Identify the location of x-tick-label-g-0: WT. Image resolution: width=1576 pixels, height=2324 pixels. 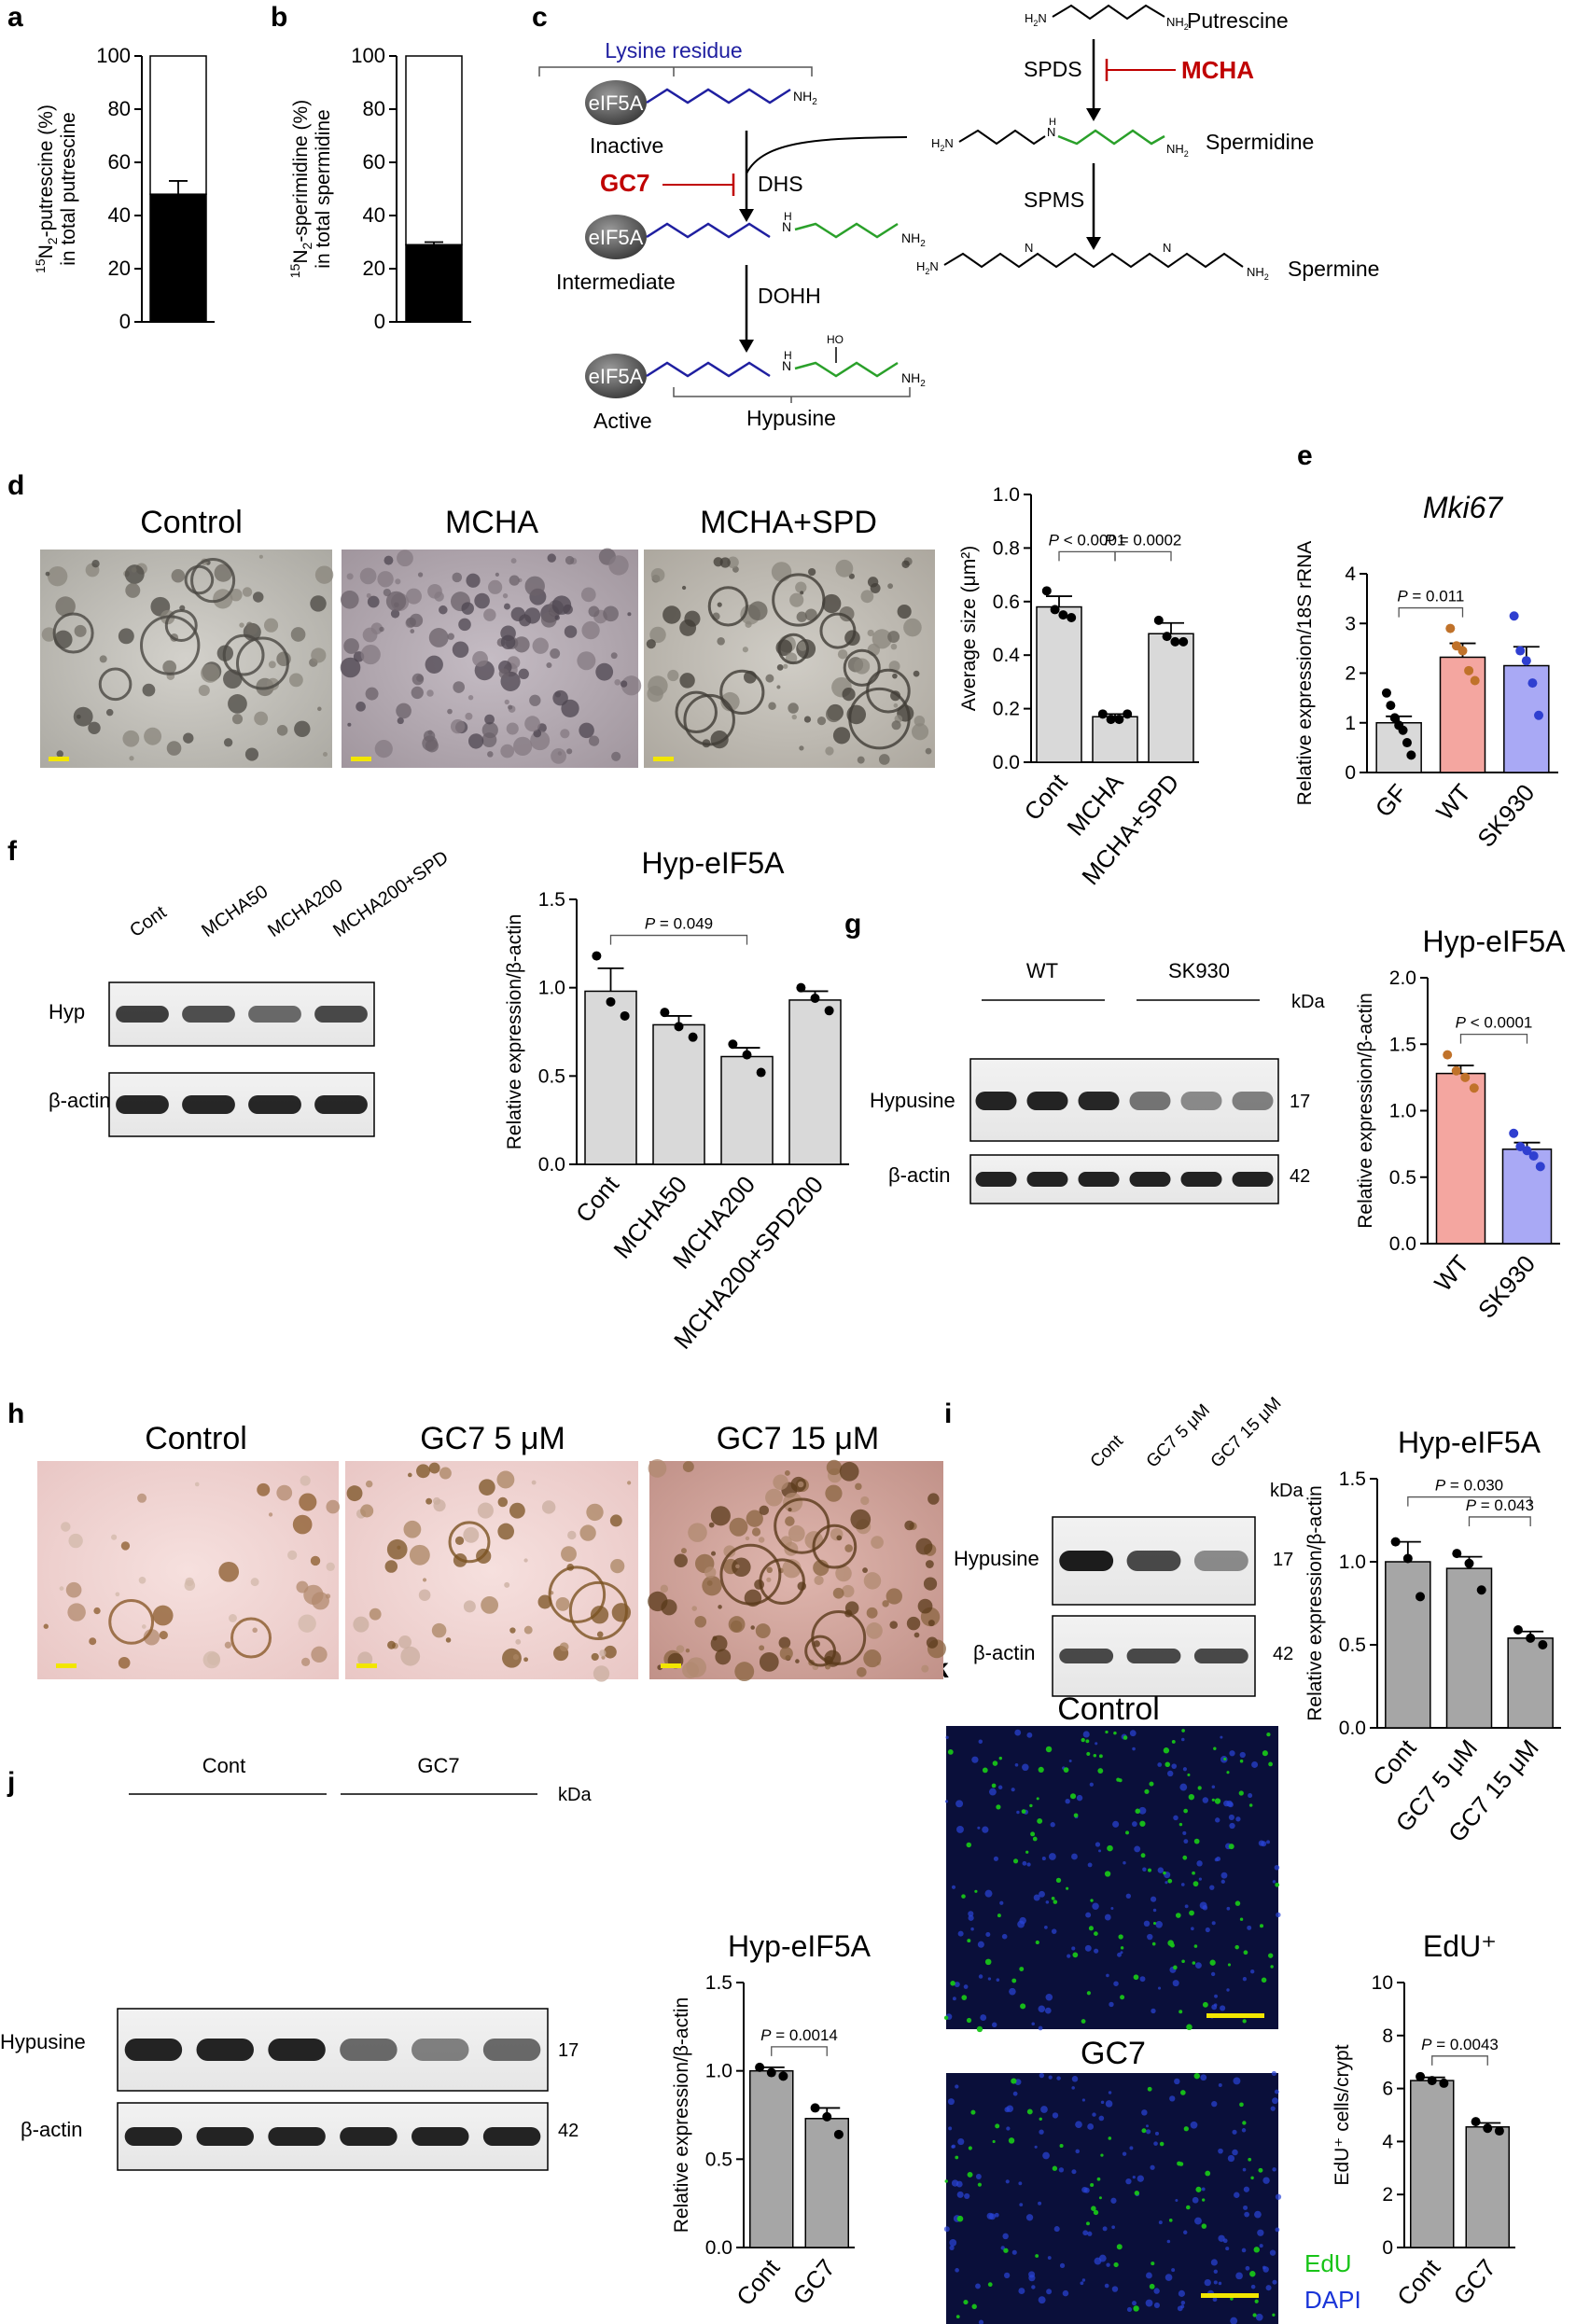
(1451, 1272).